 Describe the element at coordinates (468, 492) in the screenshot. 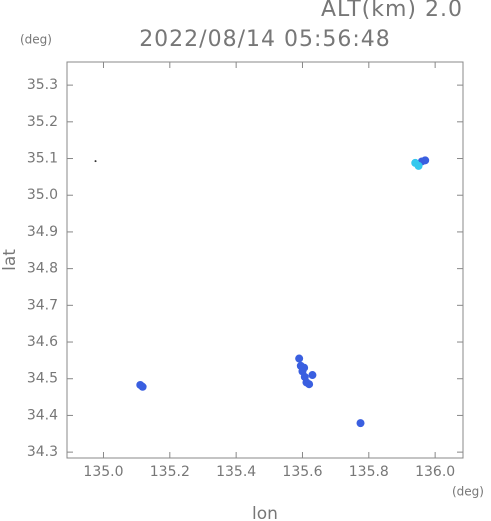

I see `x-unit: (deg)` at that location.